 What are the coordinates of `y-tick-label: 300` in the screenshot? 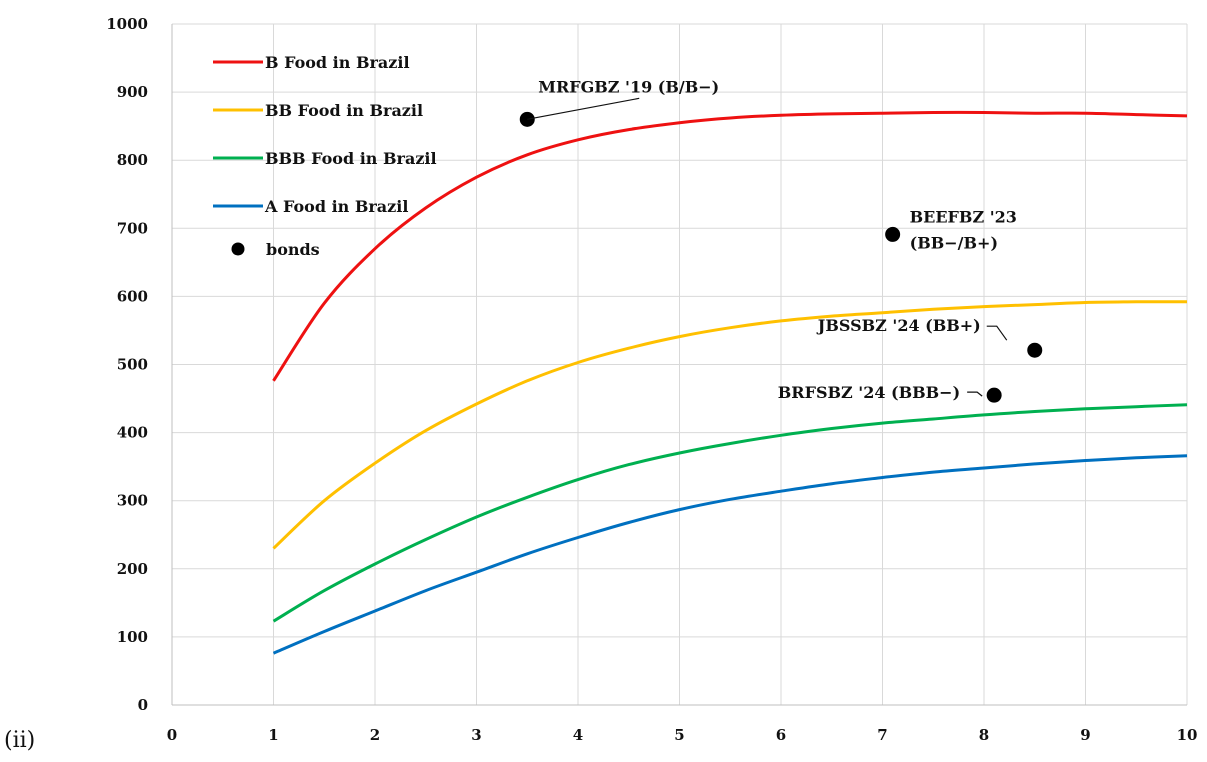 It's located at (132, 501).